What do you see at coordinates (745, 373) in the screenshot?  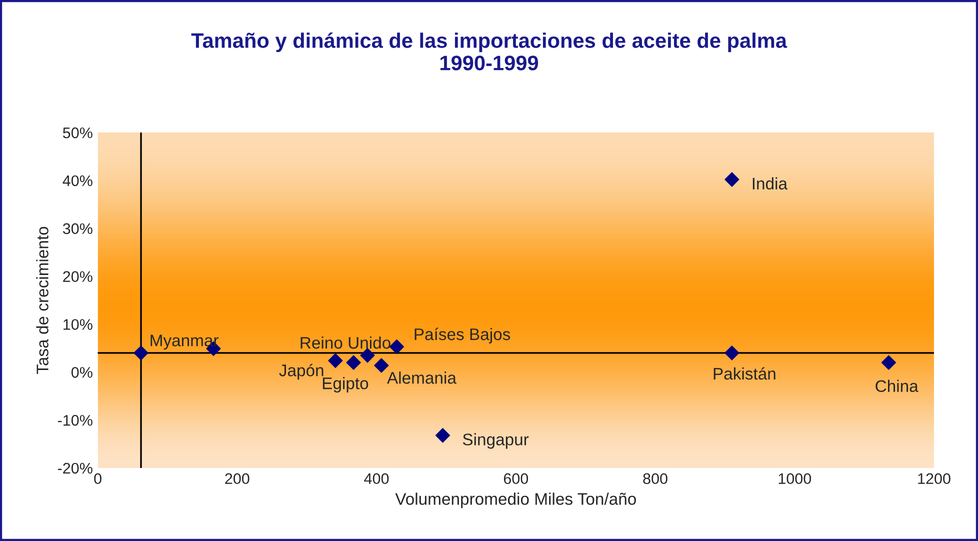 I see `annotation: Pakistán` at bounding box center [745, 373].